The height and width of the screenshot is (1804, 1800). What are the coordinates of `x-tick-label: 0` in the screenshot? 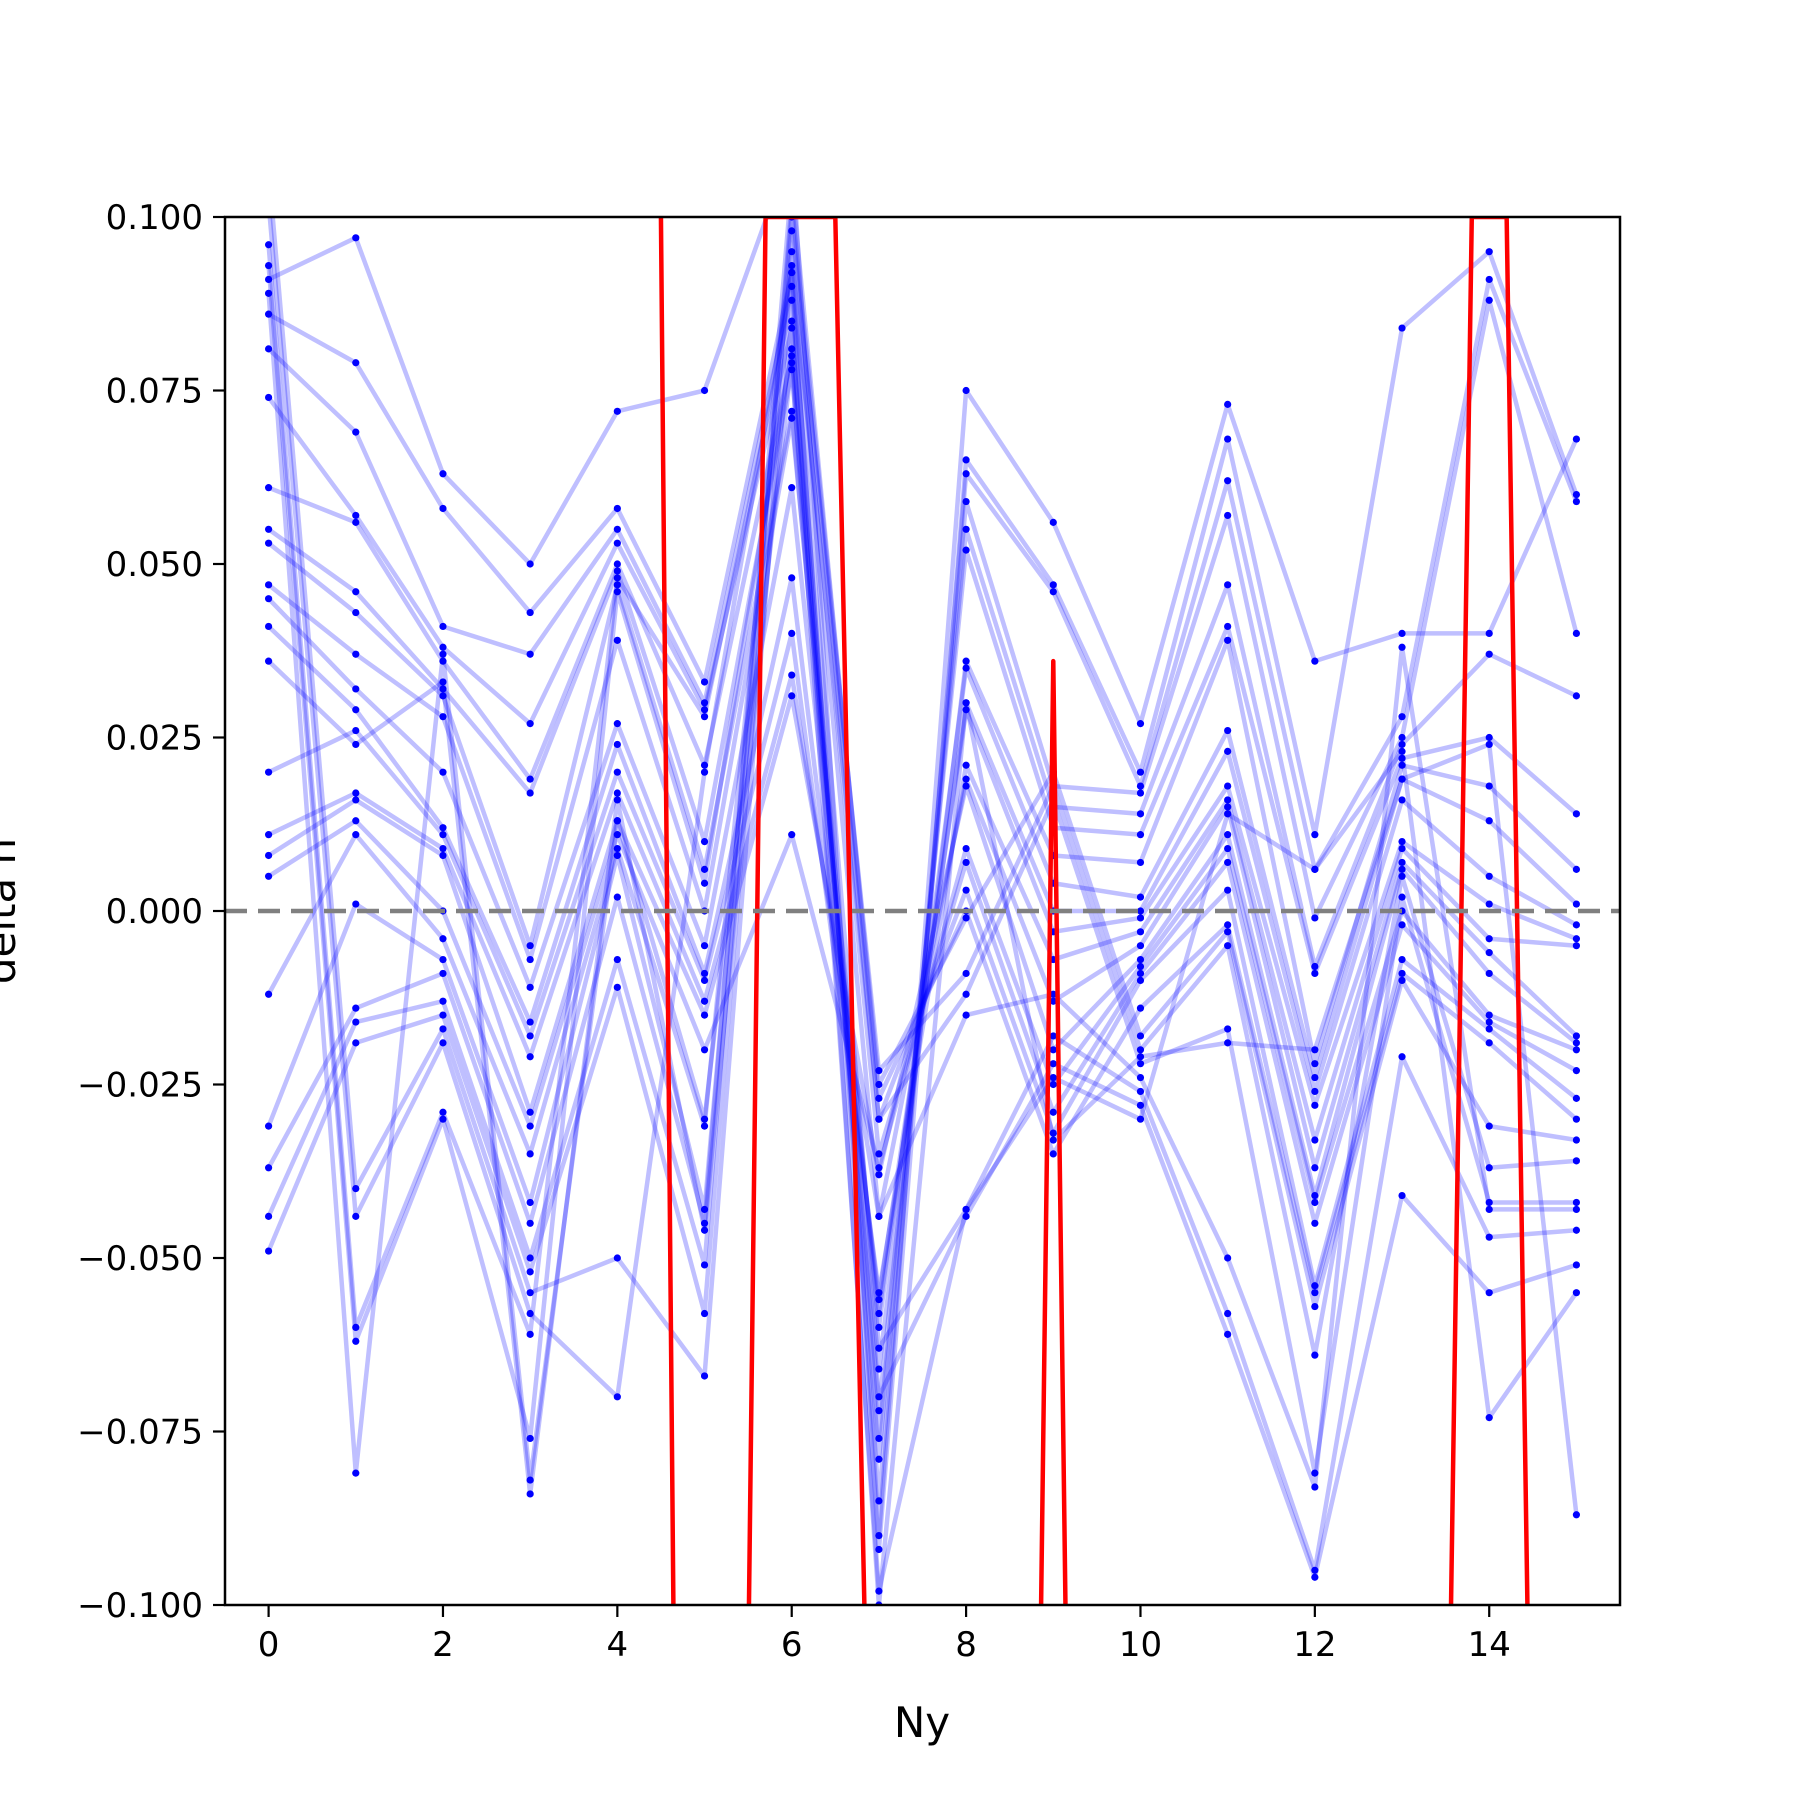 It's located at (269, 1645).